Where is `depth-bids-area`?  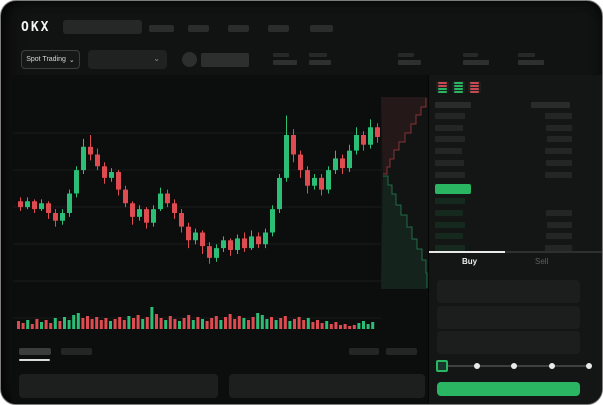
depth-bids-area is located at coordinates (404, 232).